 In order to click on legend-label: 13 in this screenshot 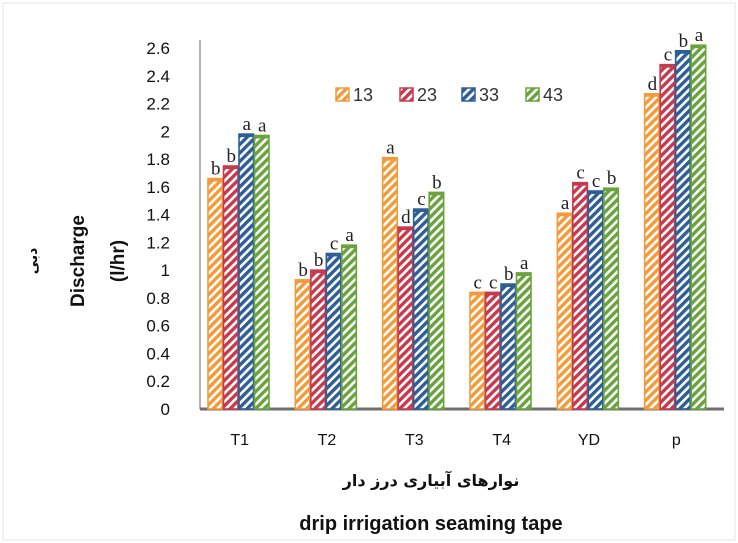, I will do `click(363, 95)`.